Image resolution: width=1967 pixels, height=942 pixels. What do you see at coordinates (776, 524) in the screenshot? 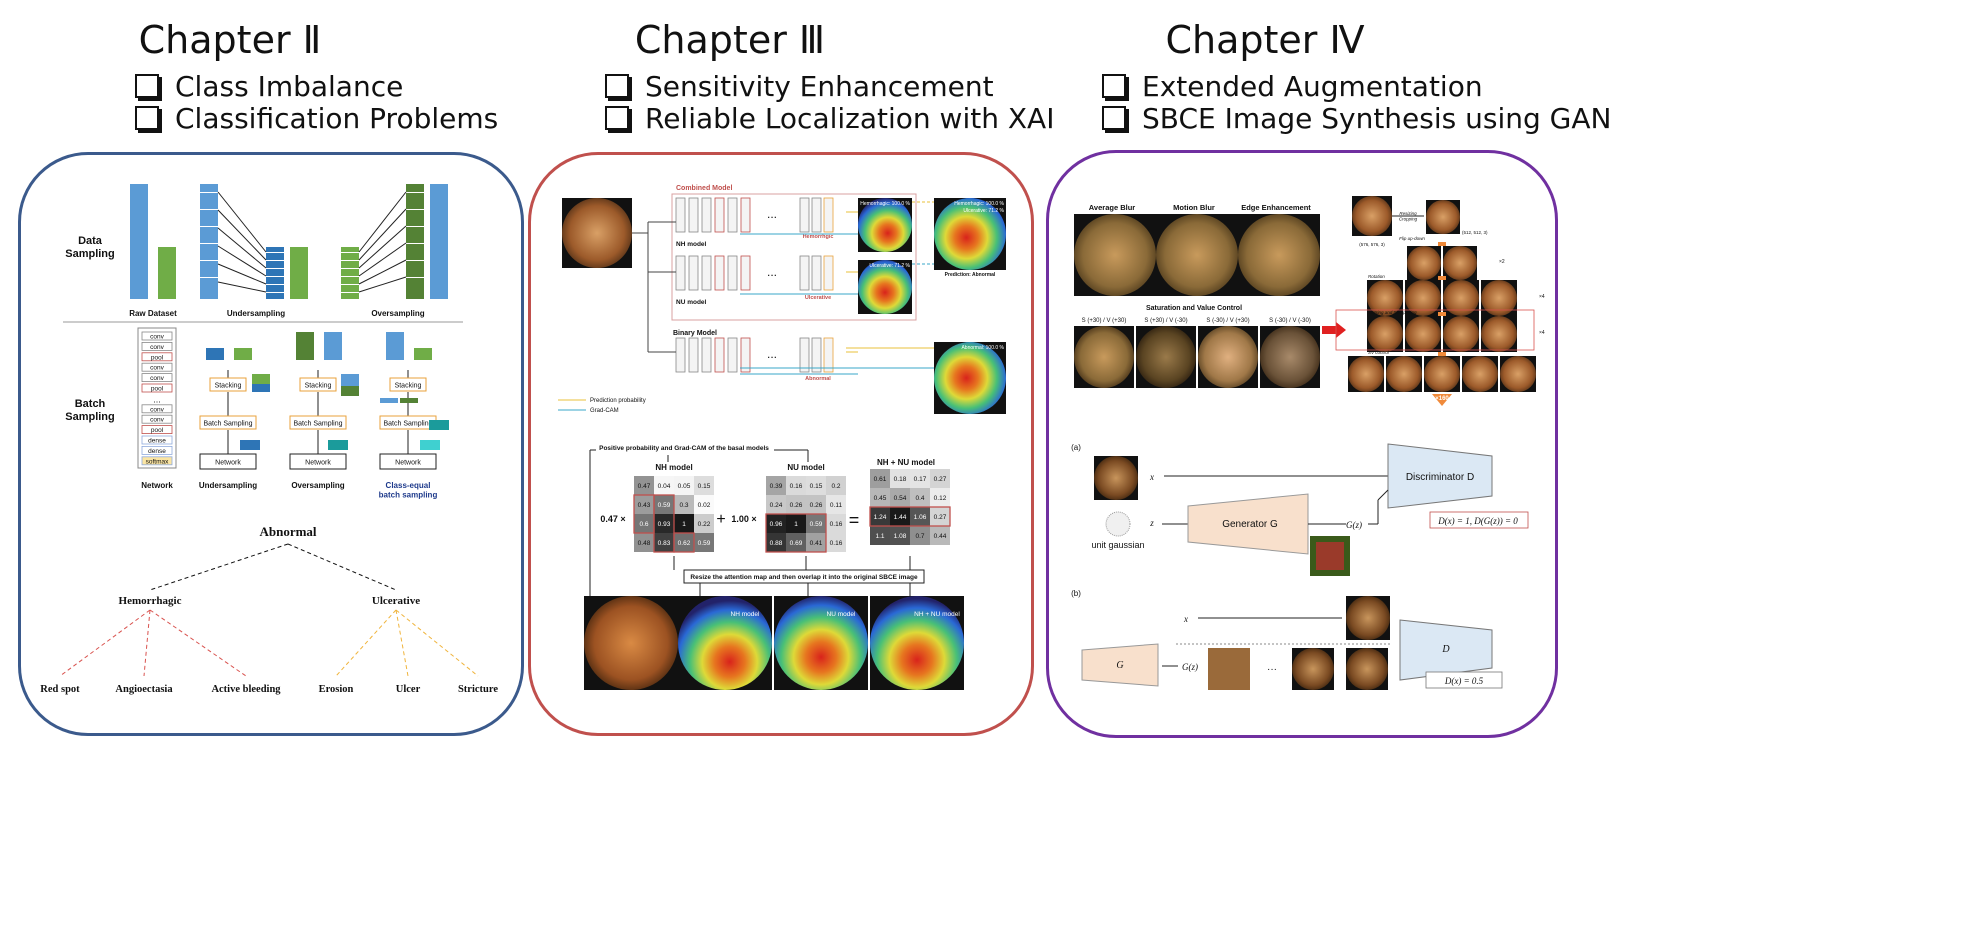
I see `nu-matrix-value: 0.96` at bounding box center [776, 524].